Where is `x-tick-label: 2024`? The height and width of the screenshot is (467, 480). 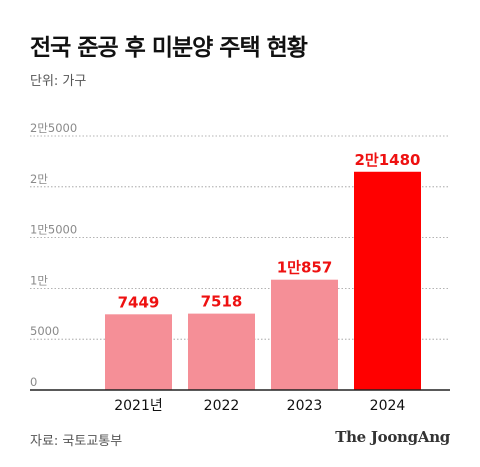
x-tick-label: 2024 is located at coordinates (388, 406).